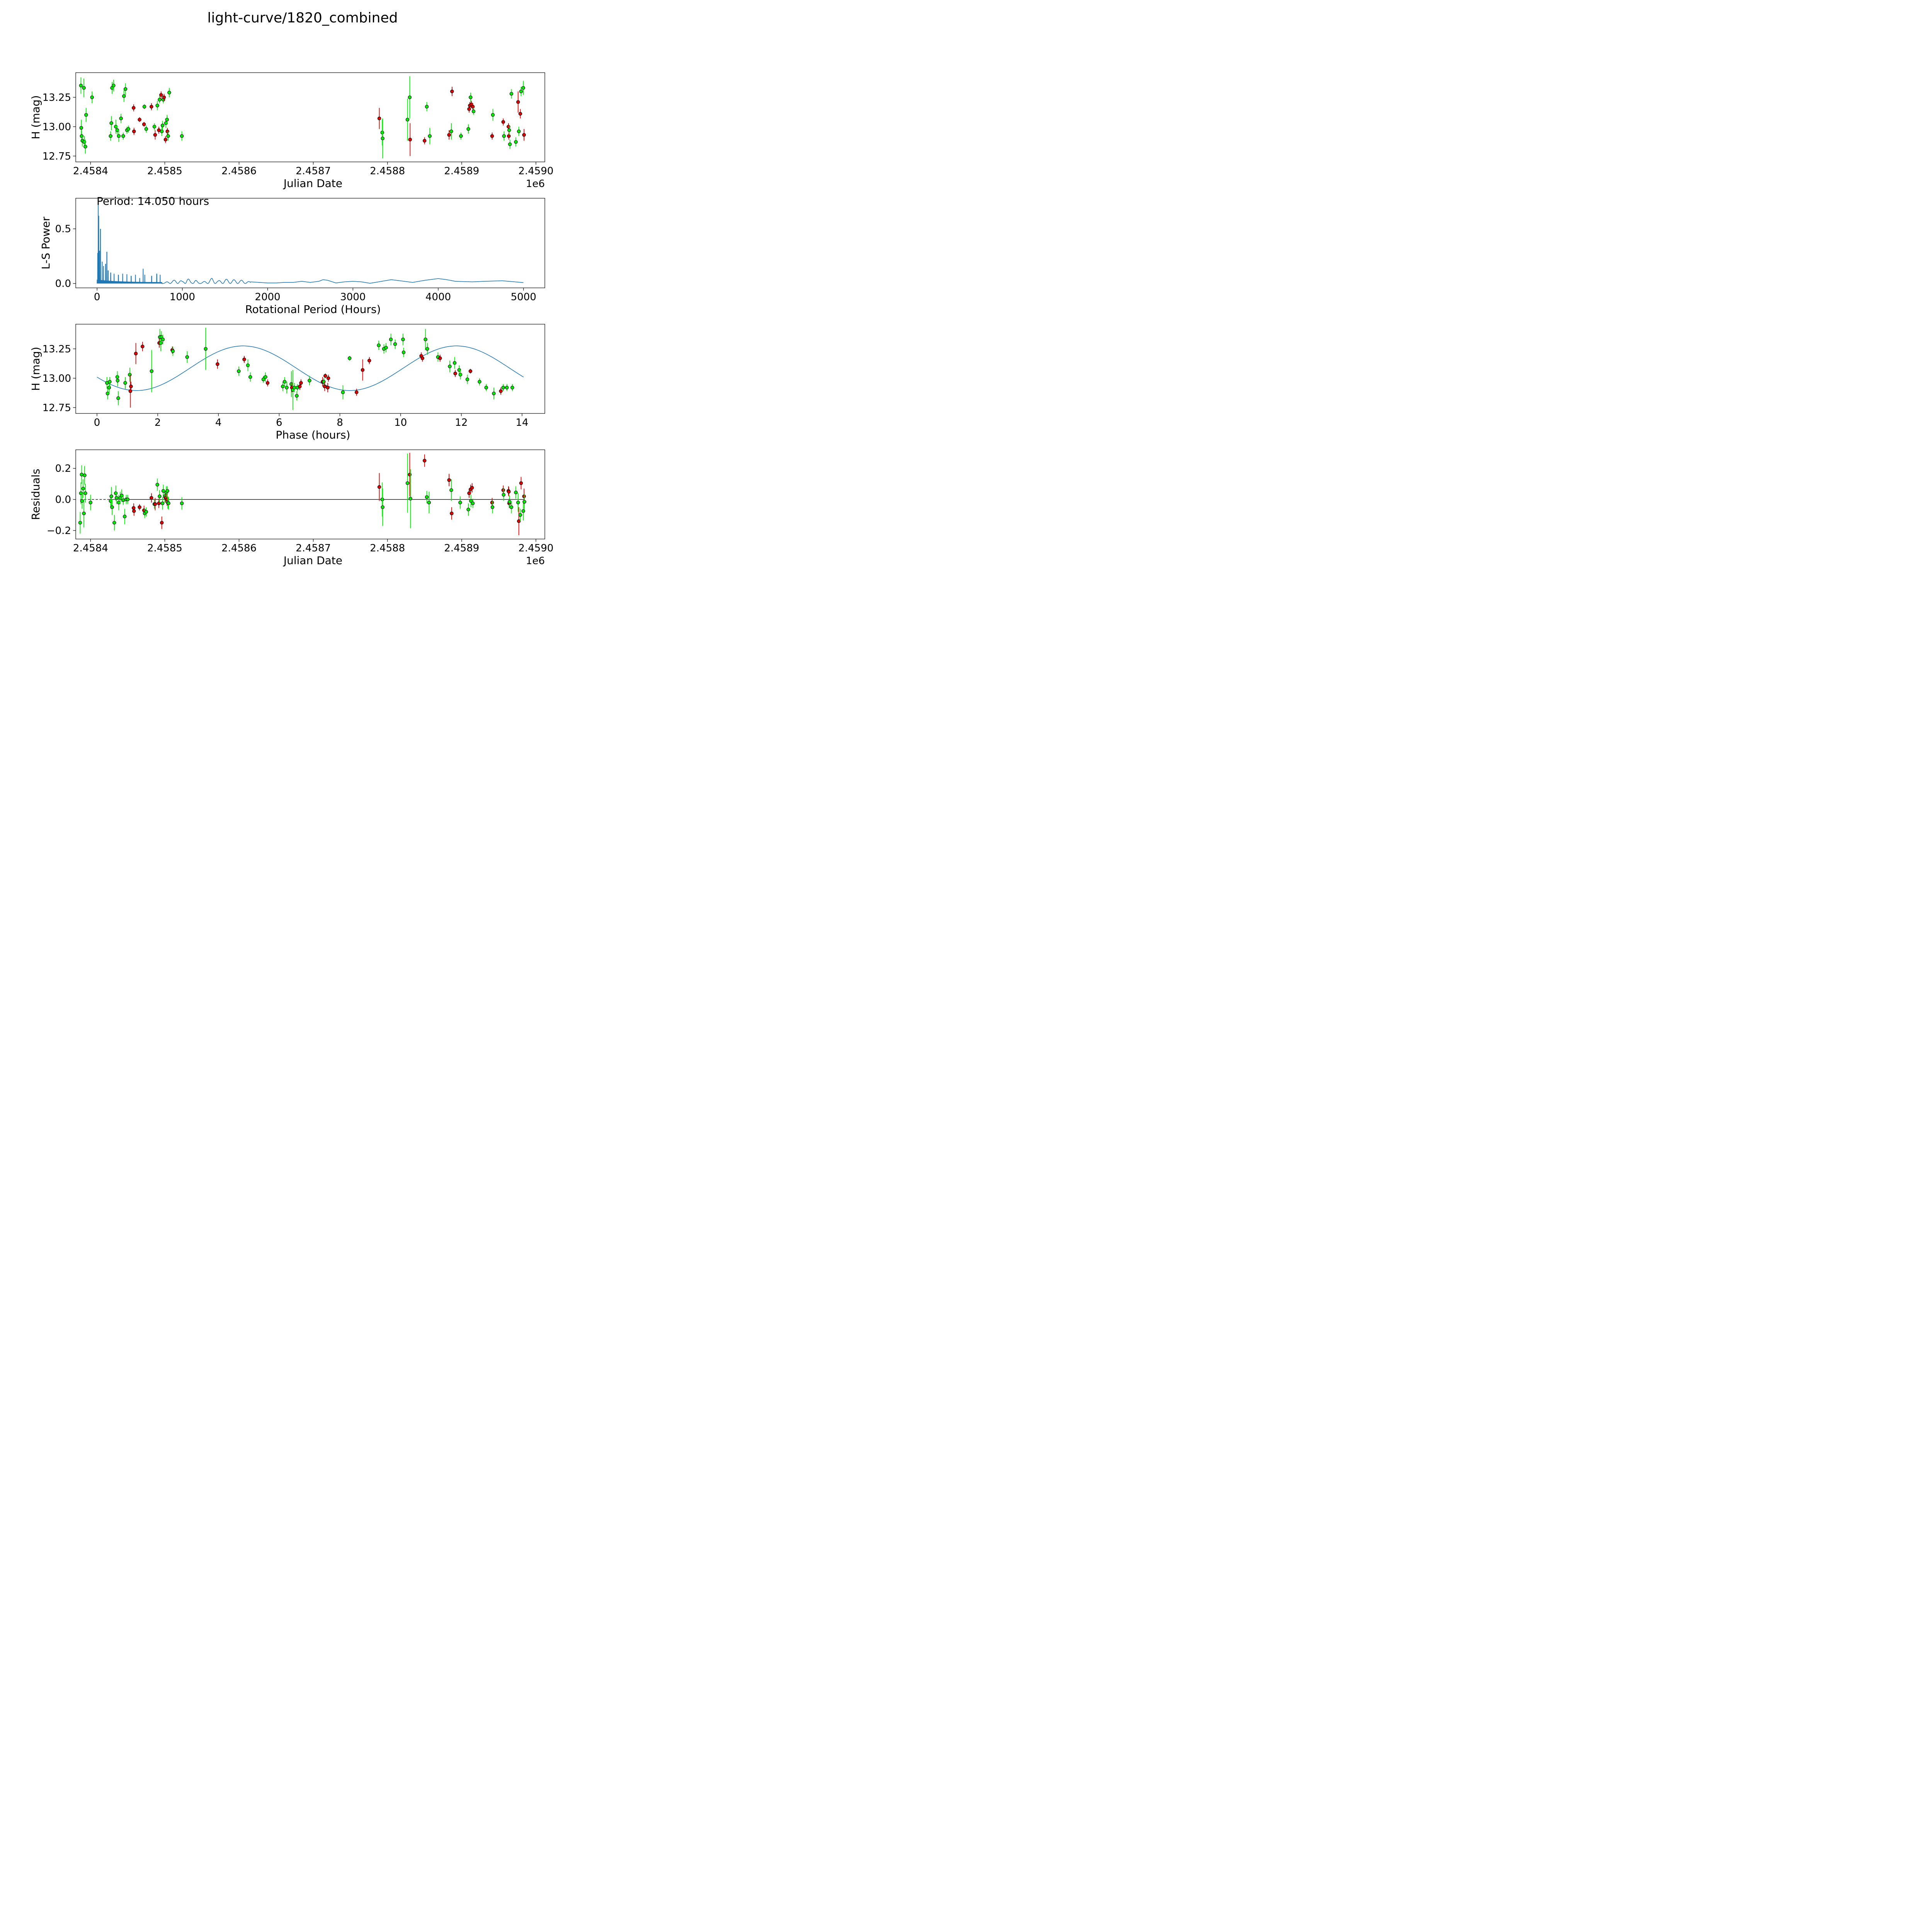 The width and height of the screenshot is (1932, 1932). Describe the element at coordinates (57, 127) in the screenshot. I see `y-tick-label: 13.00` at that location.